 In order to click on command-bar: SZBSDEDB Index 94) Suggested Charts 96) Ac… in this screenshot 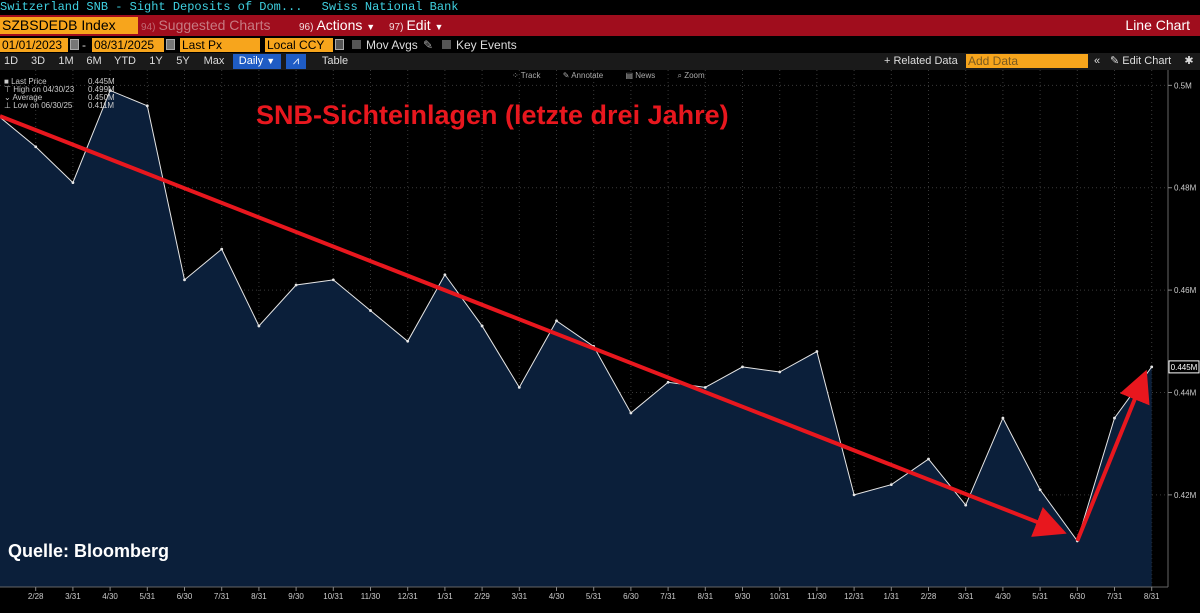, I will do `click(600, 25)`.